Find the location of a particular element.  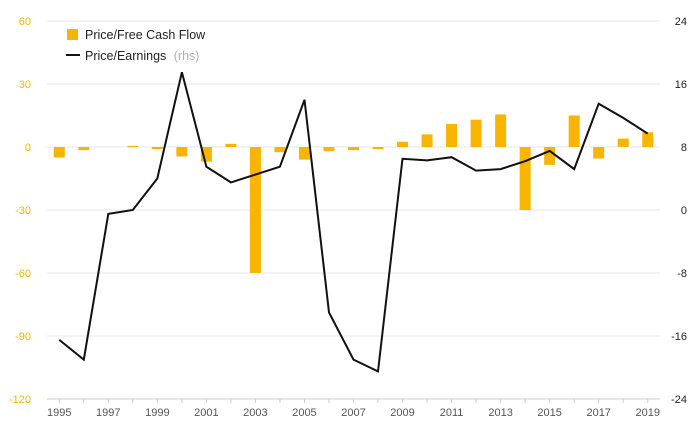

y-left-tick-label: -60 is located at coordinates (23, 274).